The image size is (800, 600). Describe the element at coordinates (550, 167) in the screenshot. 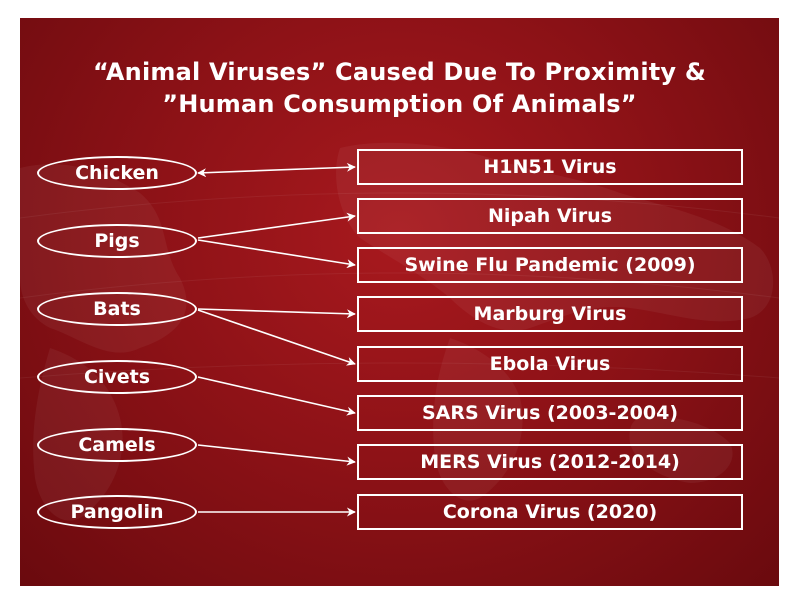

I see `virus-h1n51: H1N51 Virus` at that location.